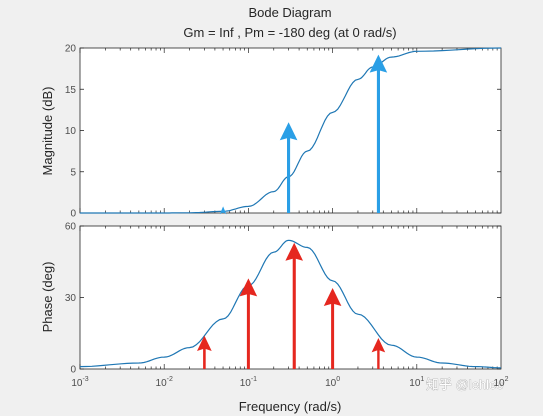 This screenshot has width=543, height=416. What do you see at coordinates (71, 49) in the screenshot?
I see `magnitude-ytick-label: 20` at bounding box center [71, 49].